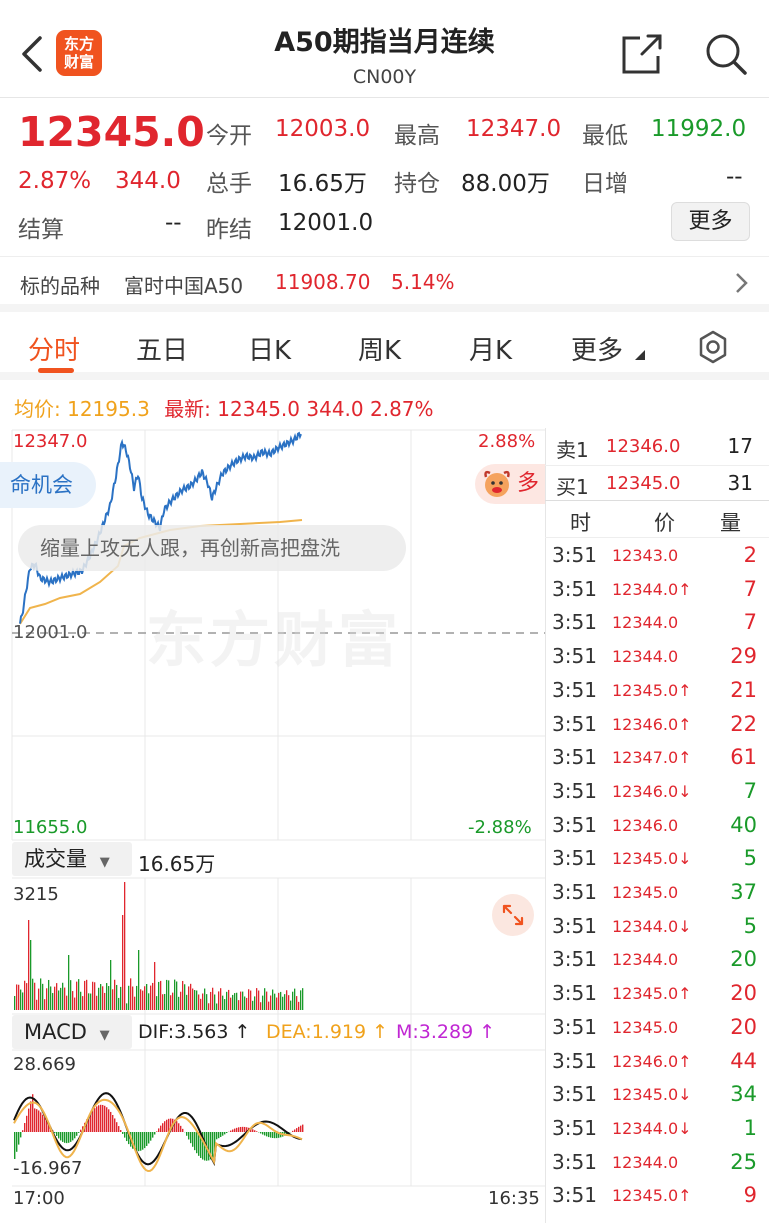 This screenshot has width=769, height=1223. What do you see at coordinates (597, 351) in the screenshot?
I see `tab-more: 更多` at bounding box center [597, 351].